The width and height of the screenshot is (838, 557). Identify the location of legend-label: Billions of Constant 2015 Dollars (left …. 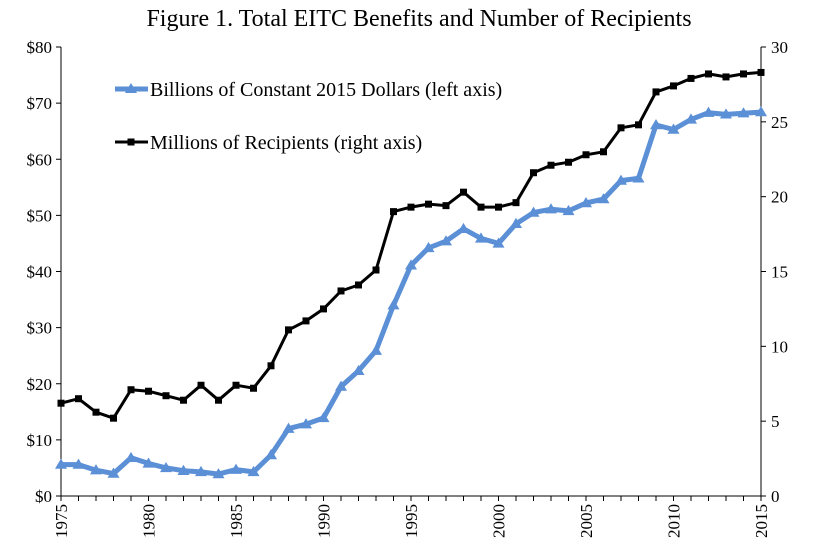
(326, 90).